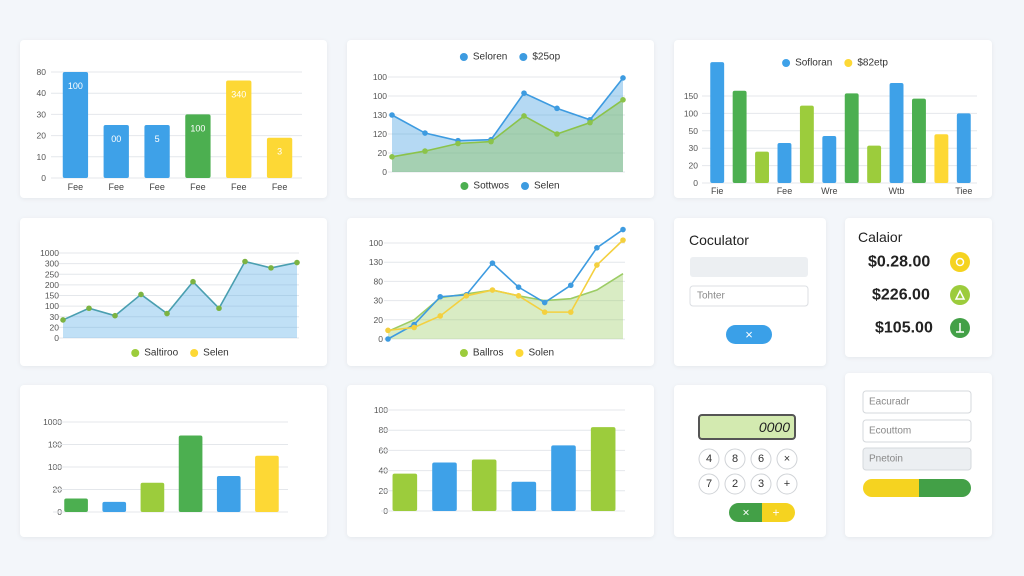 This screenshot has width=1024, height=576. I want to click on x-tick-label: Wtb, so click(897, 191).